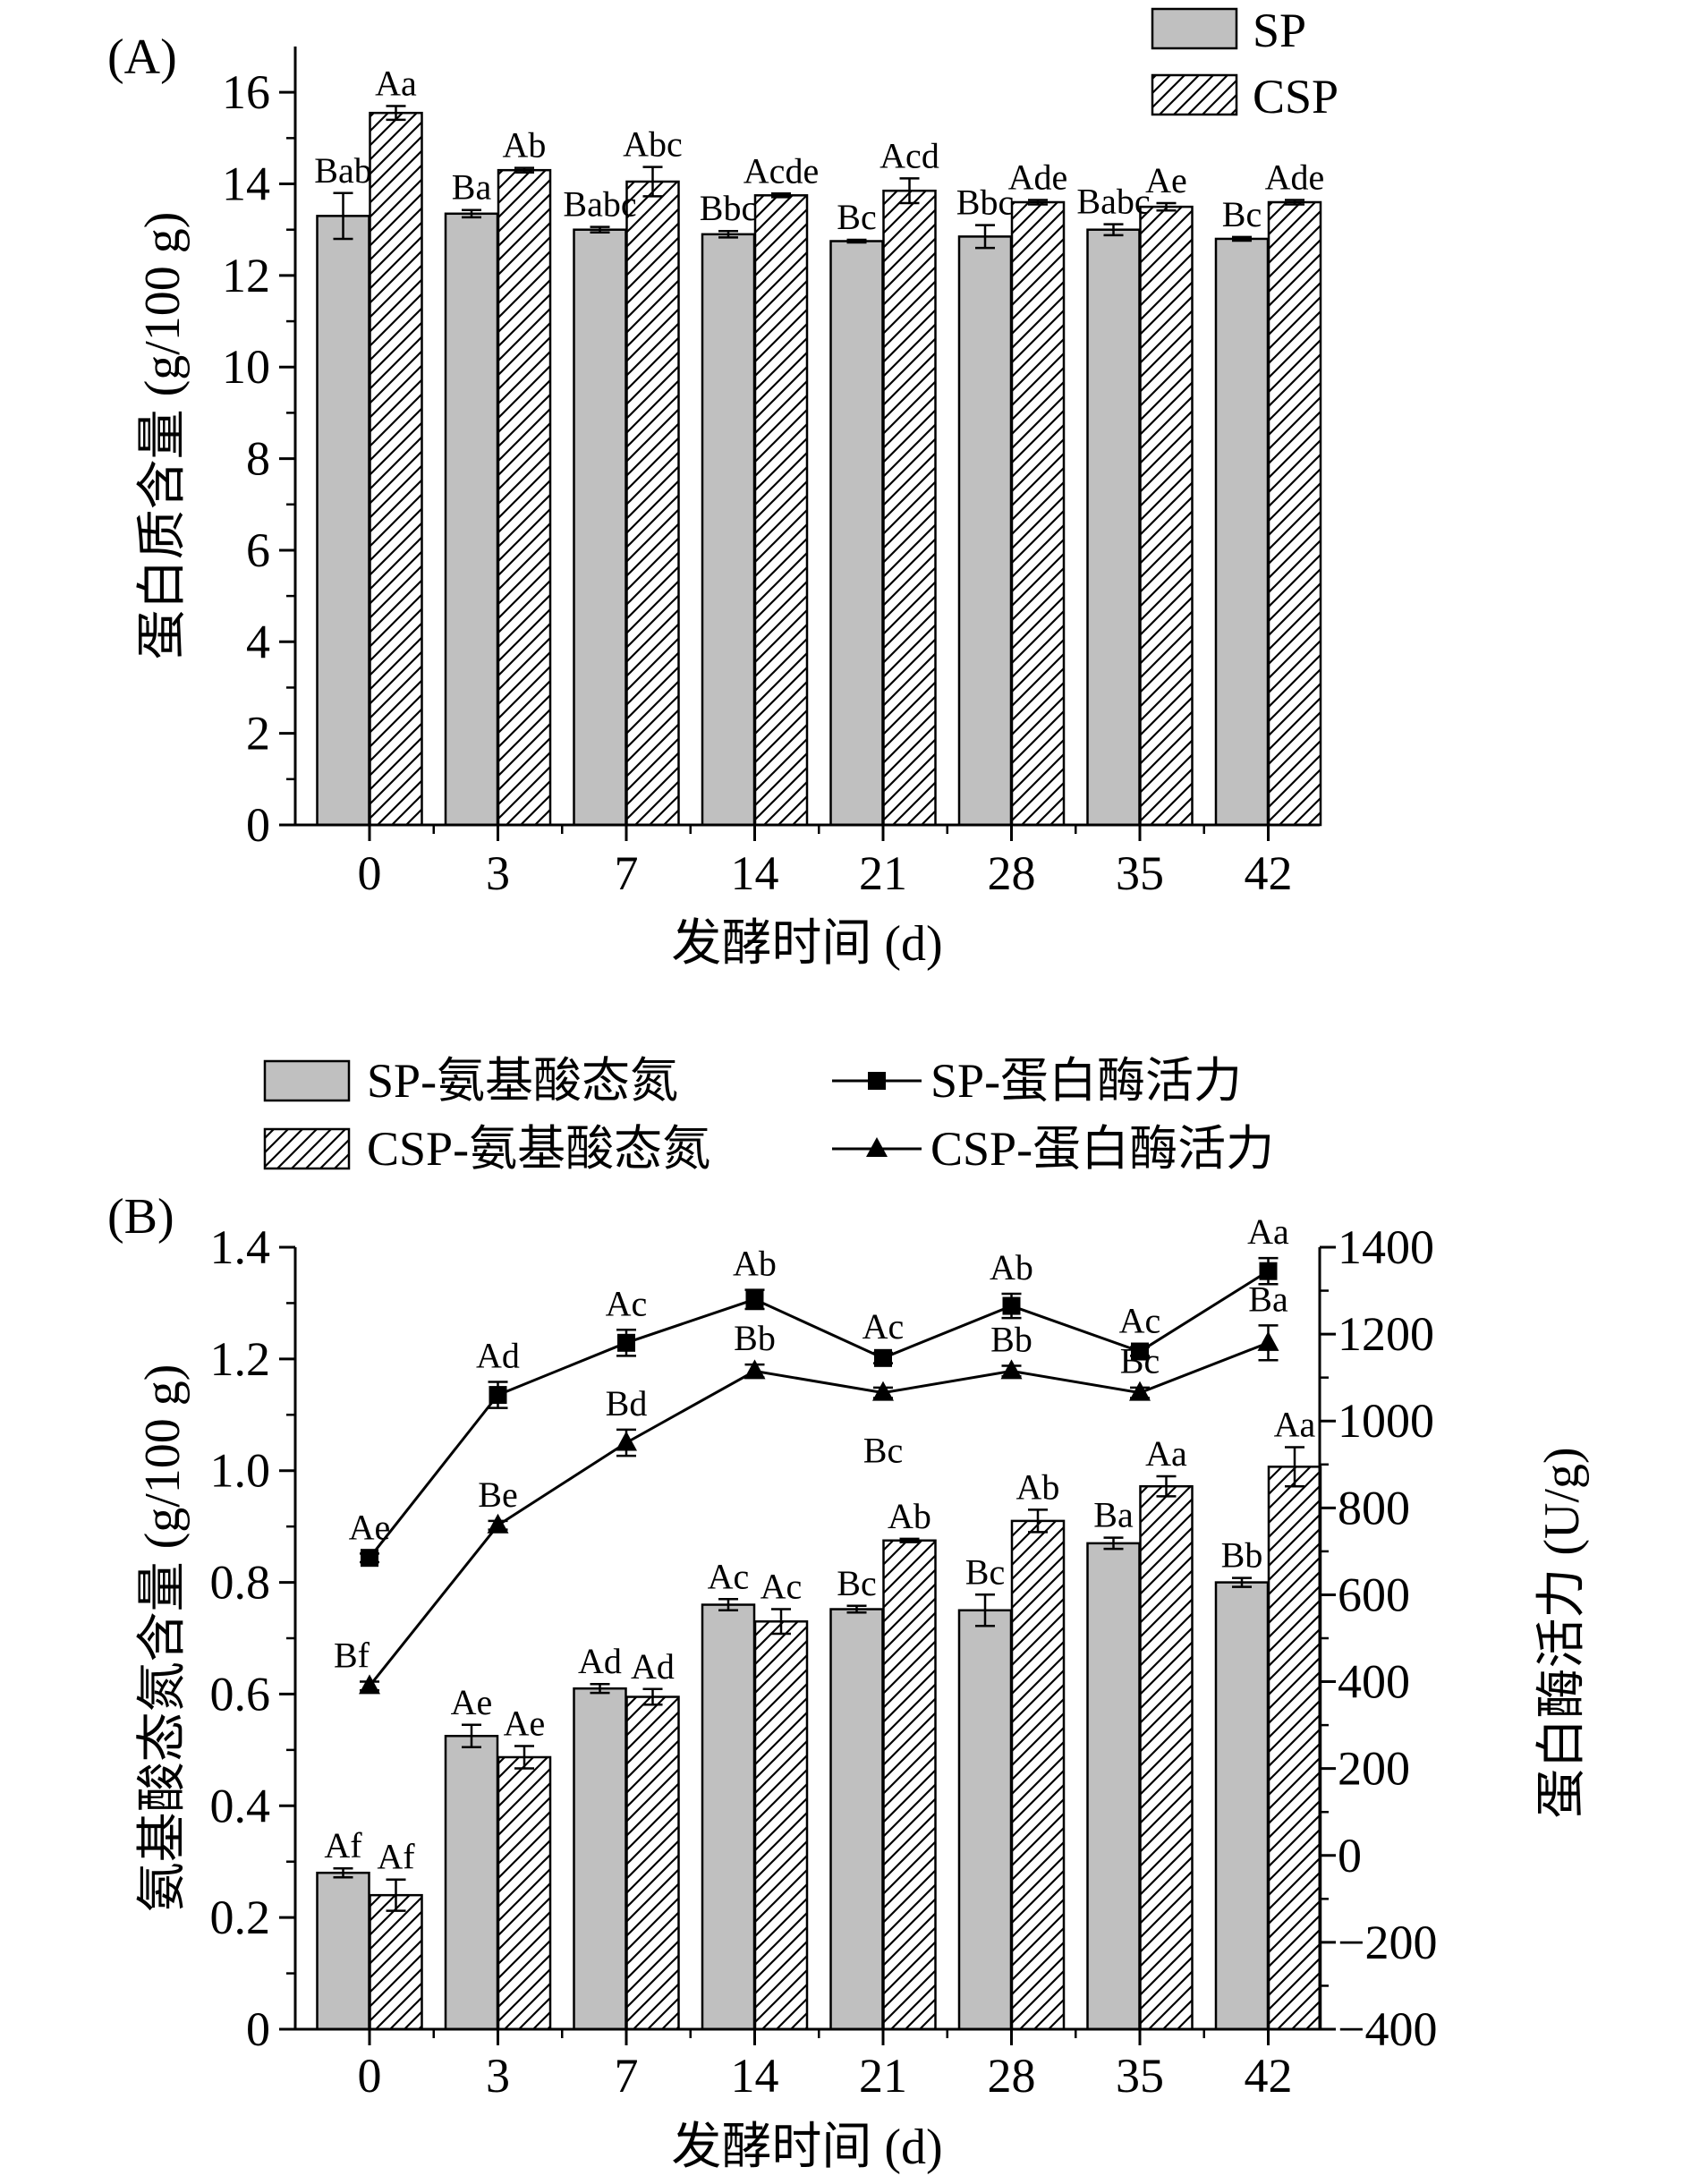 This screenshot has height=2184, width=1691. I want to click on panel-b-bar-significance-label: Aa, so click(1166, 1453).